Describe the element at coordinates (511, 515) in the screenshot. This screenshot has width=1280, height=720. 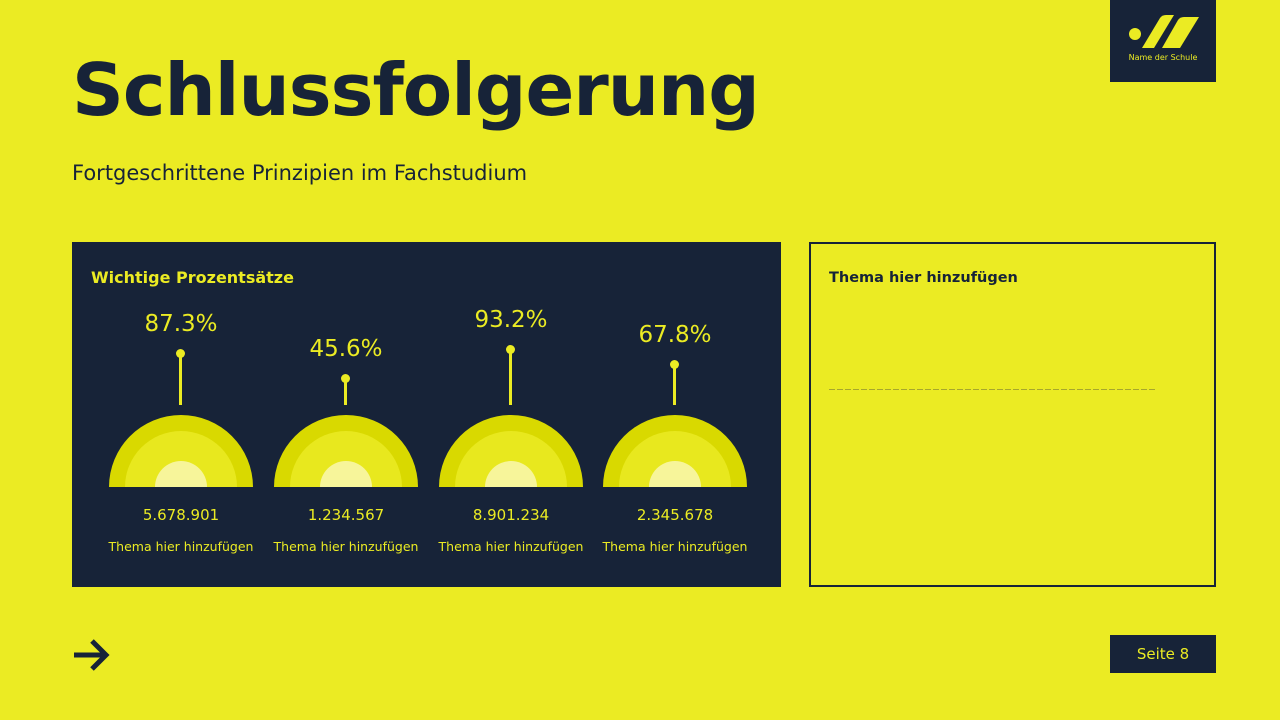
I see `gauge-number: 8.901.234` at that location.